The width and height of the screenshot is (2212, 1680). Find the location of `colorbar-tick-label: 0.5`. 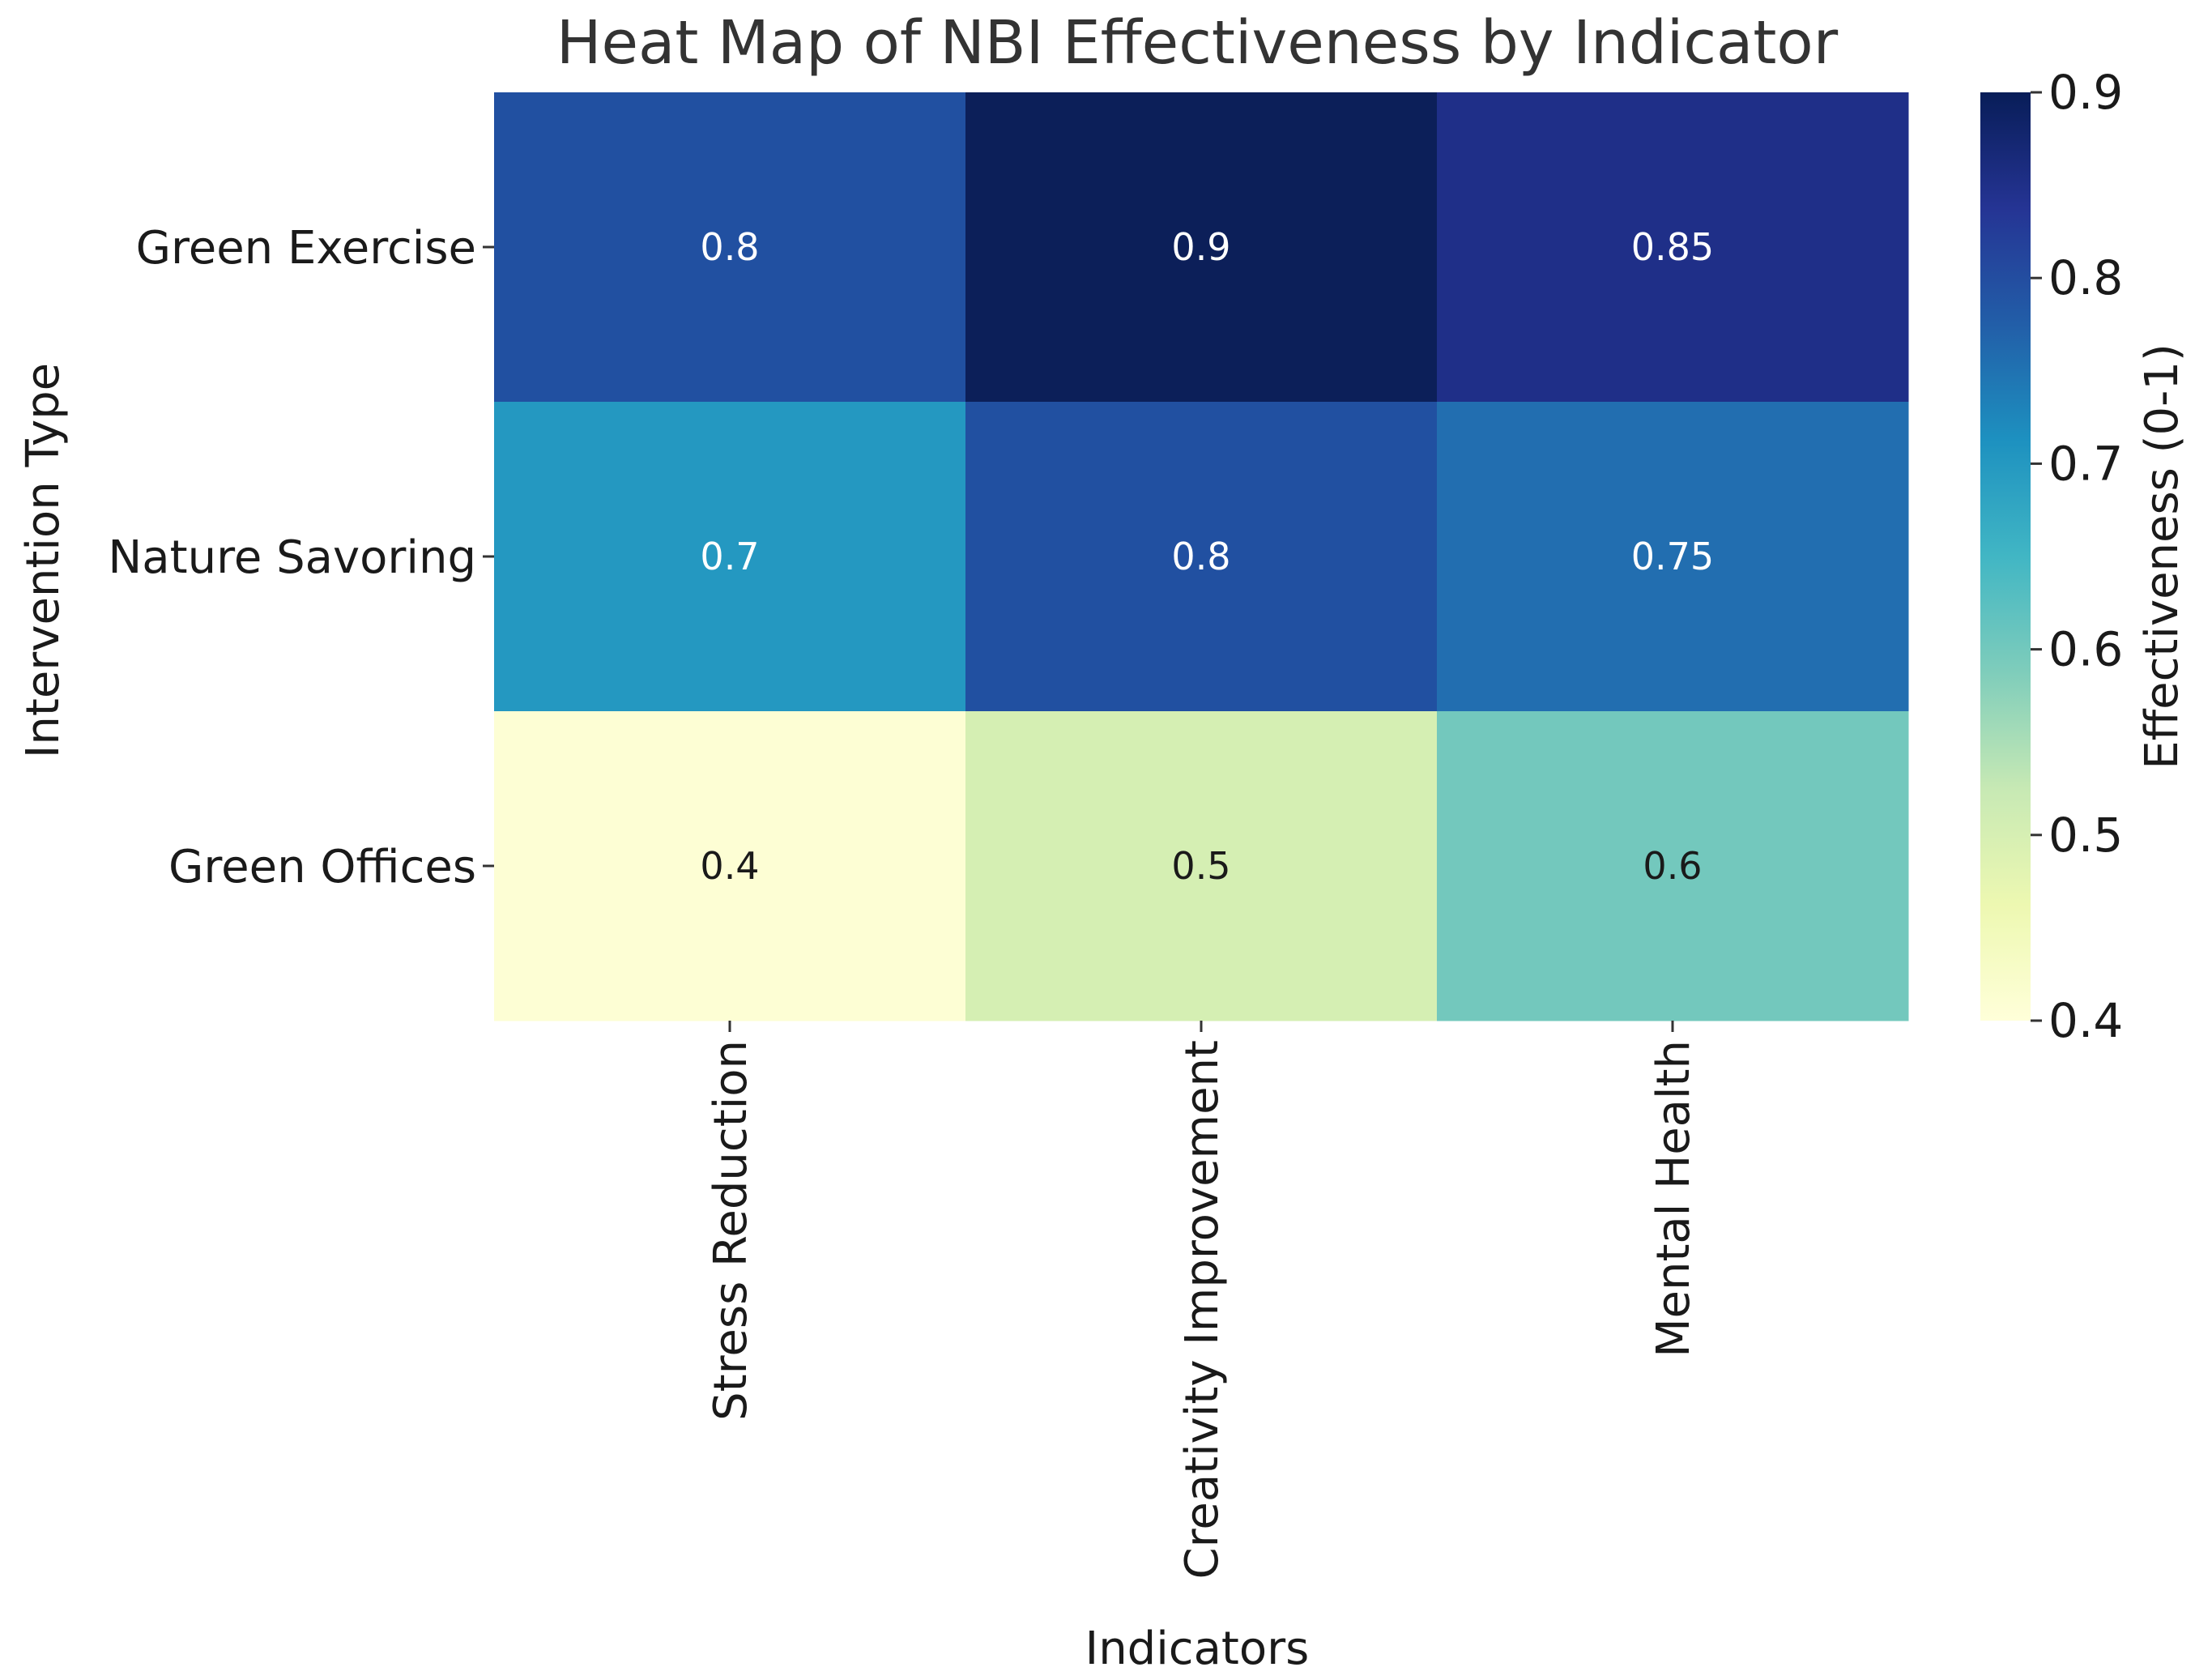

colorbar-tick-label: 0.5 is located at coordinates (2085, 835).